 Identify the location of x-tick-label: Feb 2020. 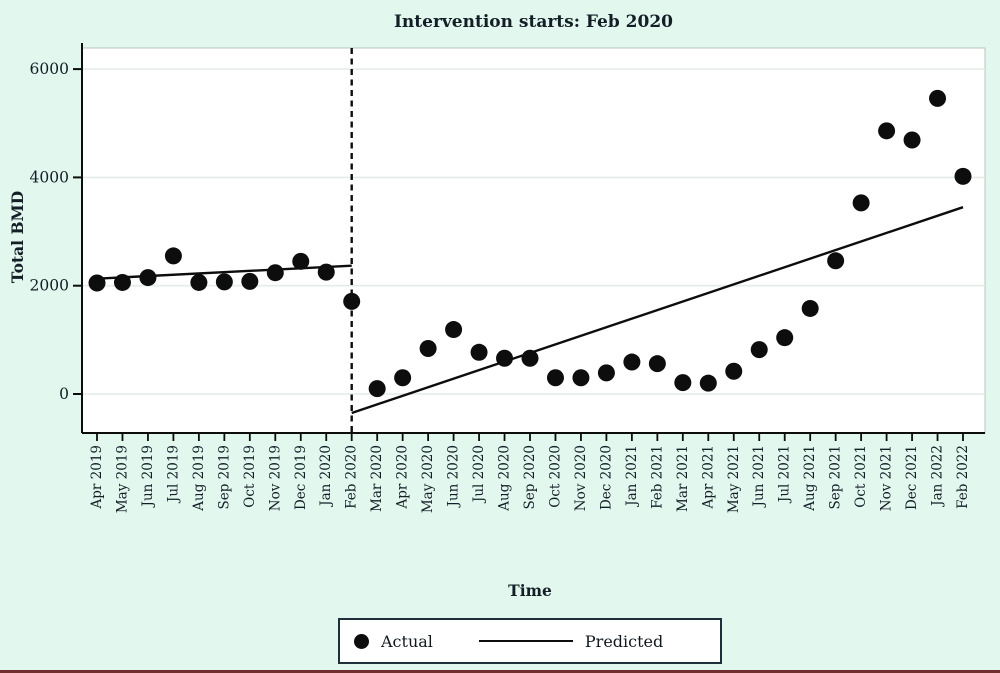
(352, 477).